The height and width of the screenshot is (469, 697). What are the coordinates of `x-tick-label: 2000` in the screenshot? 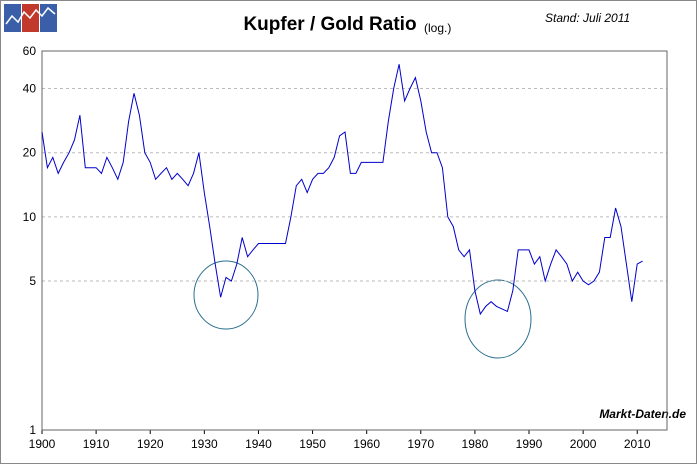 It's located at (583, 444).